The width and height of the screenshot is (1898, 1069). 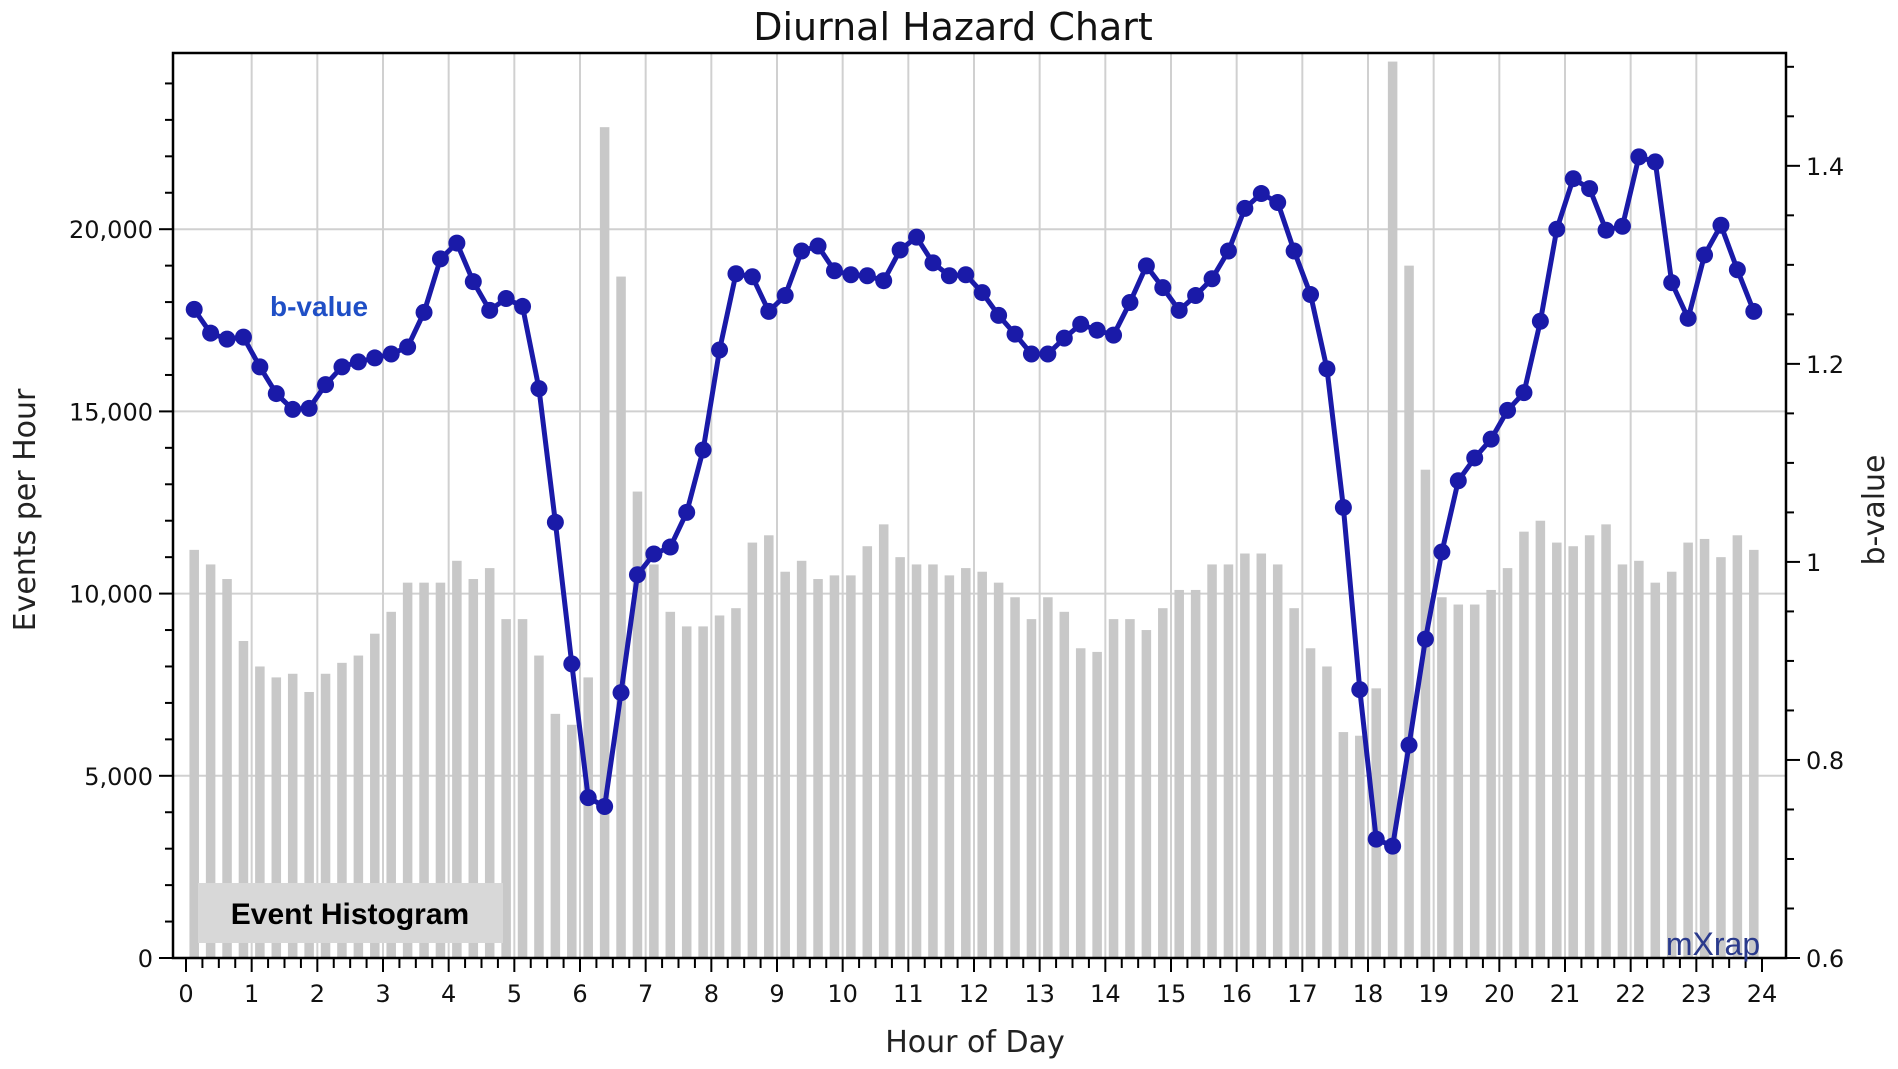 What do you see at coordinates (776, 994) in the screenshot?
I see `x-tick-label: 9` at bounding box center [776, 994].